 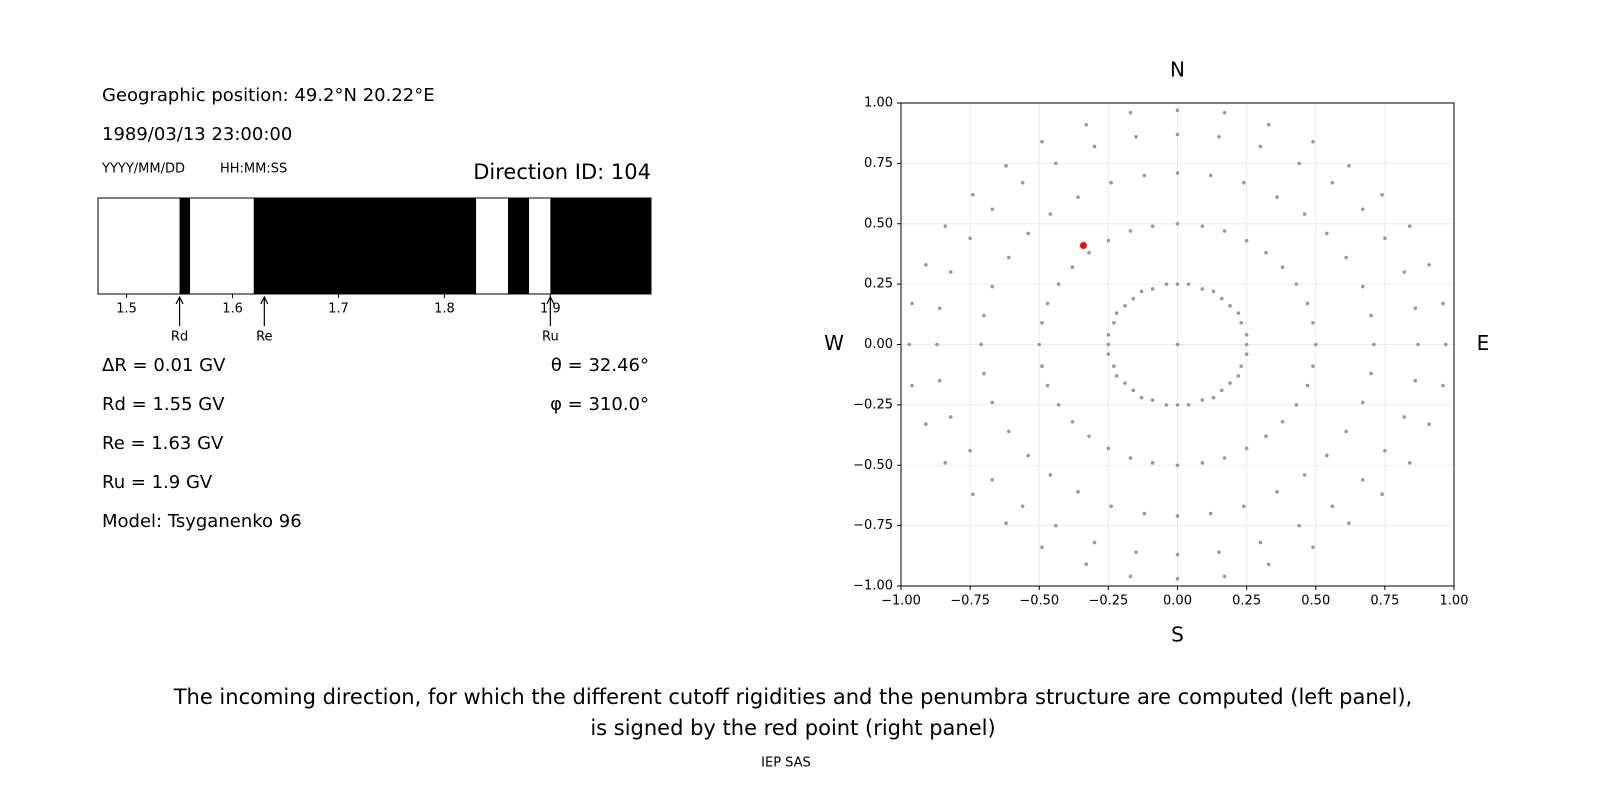 What do you see at coordinates (878, 103) in the screenshot?
I see `y-tick-label: 1.00` at bounding box center [878, 103].